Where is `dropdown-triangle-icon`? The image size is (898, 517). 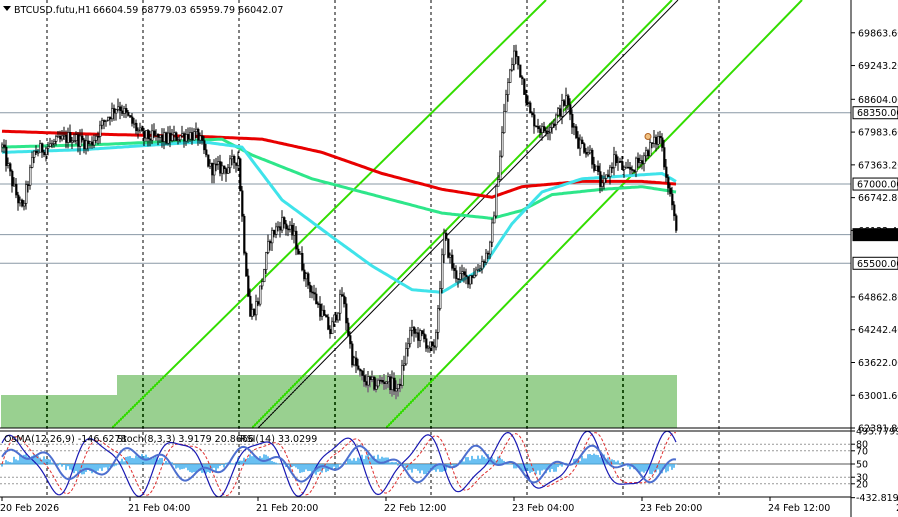
dropdown-triangle-icon is located at coordinates (7, 8).